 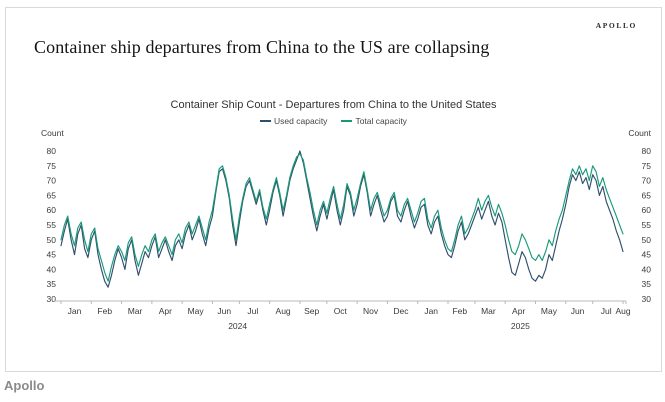 I want to click on legend-item-total-capacity: Total capacity, so click(x=374, y=121).